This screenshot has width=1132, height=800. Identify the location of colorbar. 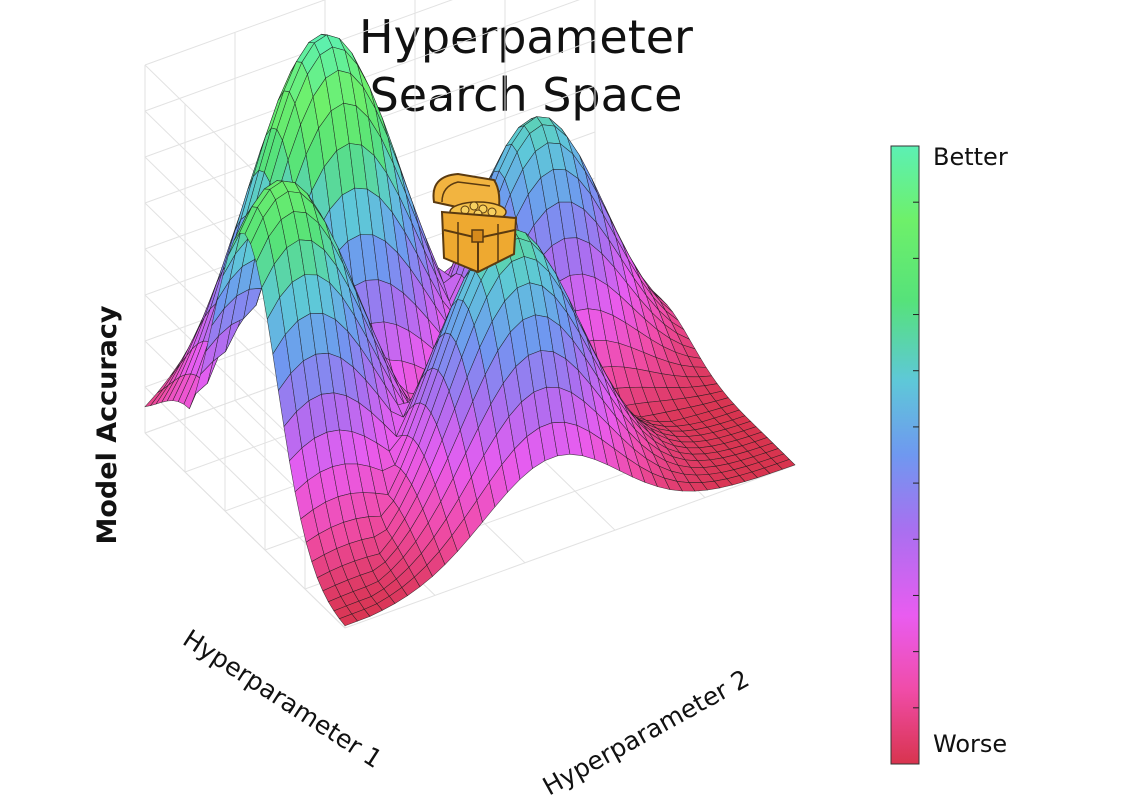
(905, 455).